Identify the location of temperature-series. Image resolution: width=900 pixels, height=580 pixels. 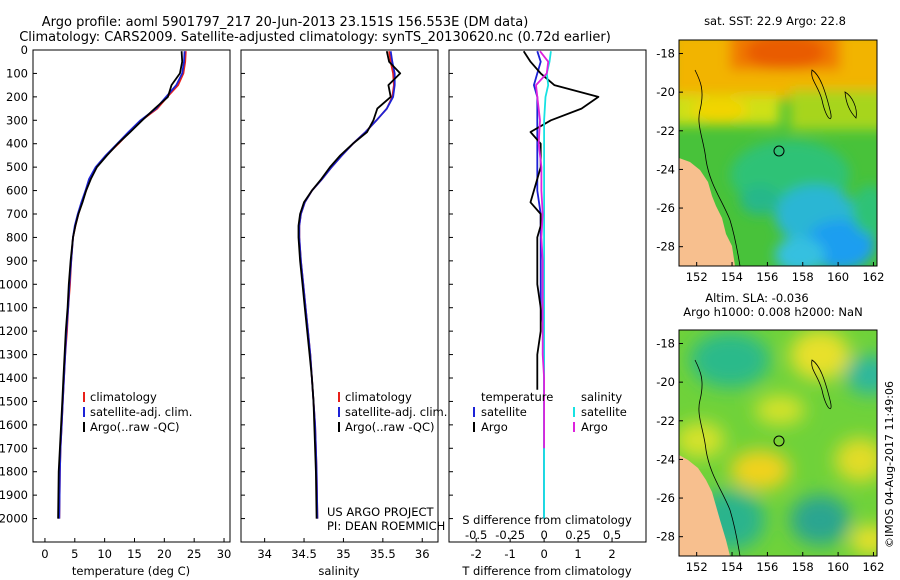
(122, 285).